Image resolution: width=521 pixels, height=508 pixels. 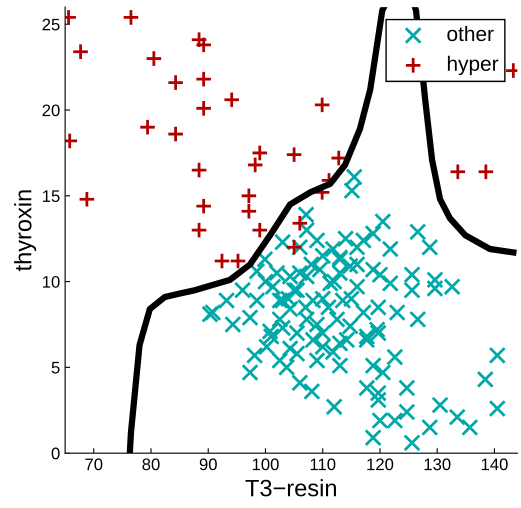 I want to click on x-tick-label: 140, so click(x=495, y=464).